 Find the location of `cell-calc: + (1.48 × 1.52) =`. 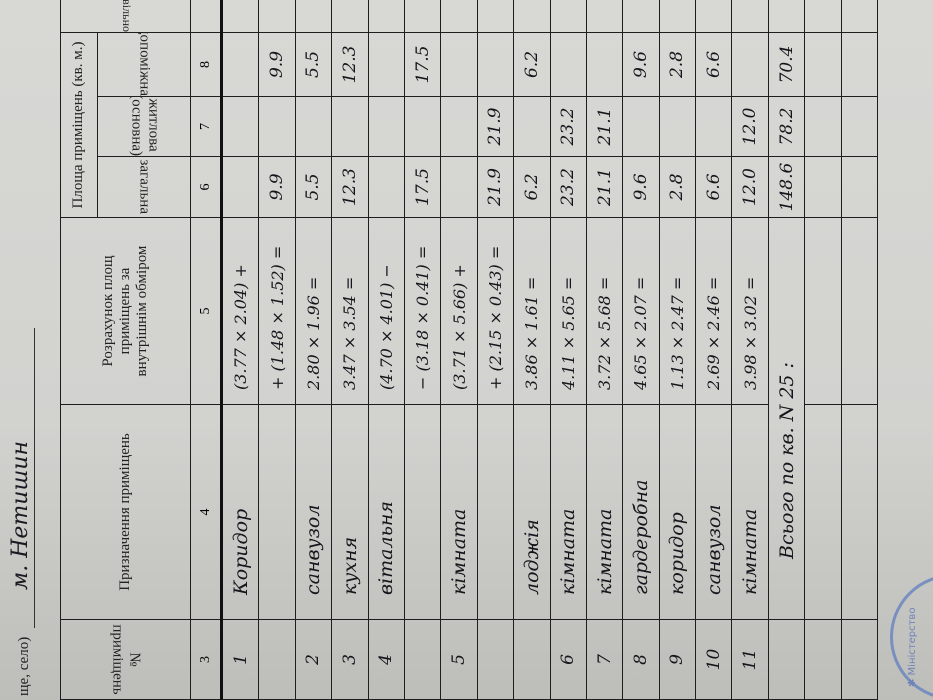

cell-calc: + (1.48 × 1.52) = is located at coordinates (277, 311).